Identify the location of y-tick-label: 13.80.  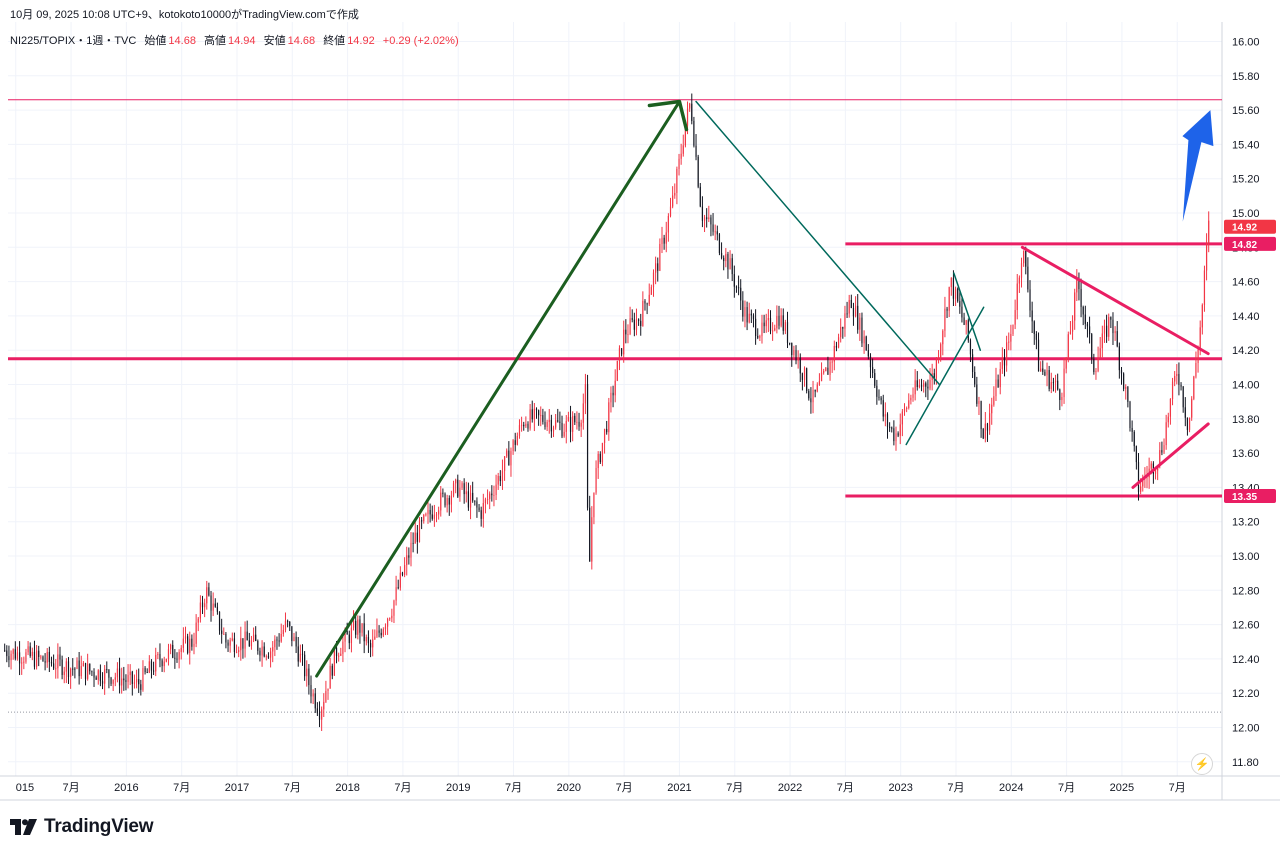
(1246, 420).